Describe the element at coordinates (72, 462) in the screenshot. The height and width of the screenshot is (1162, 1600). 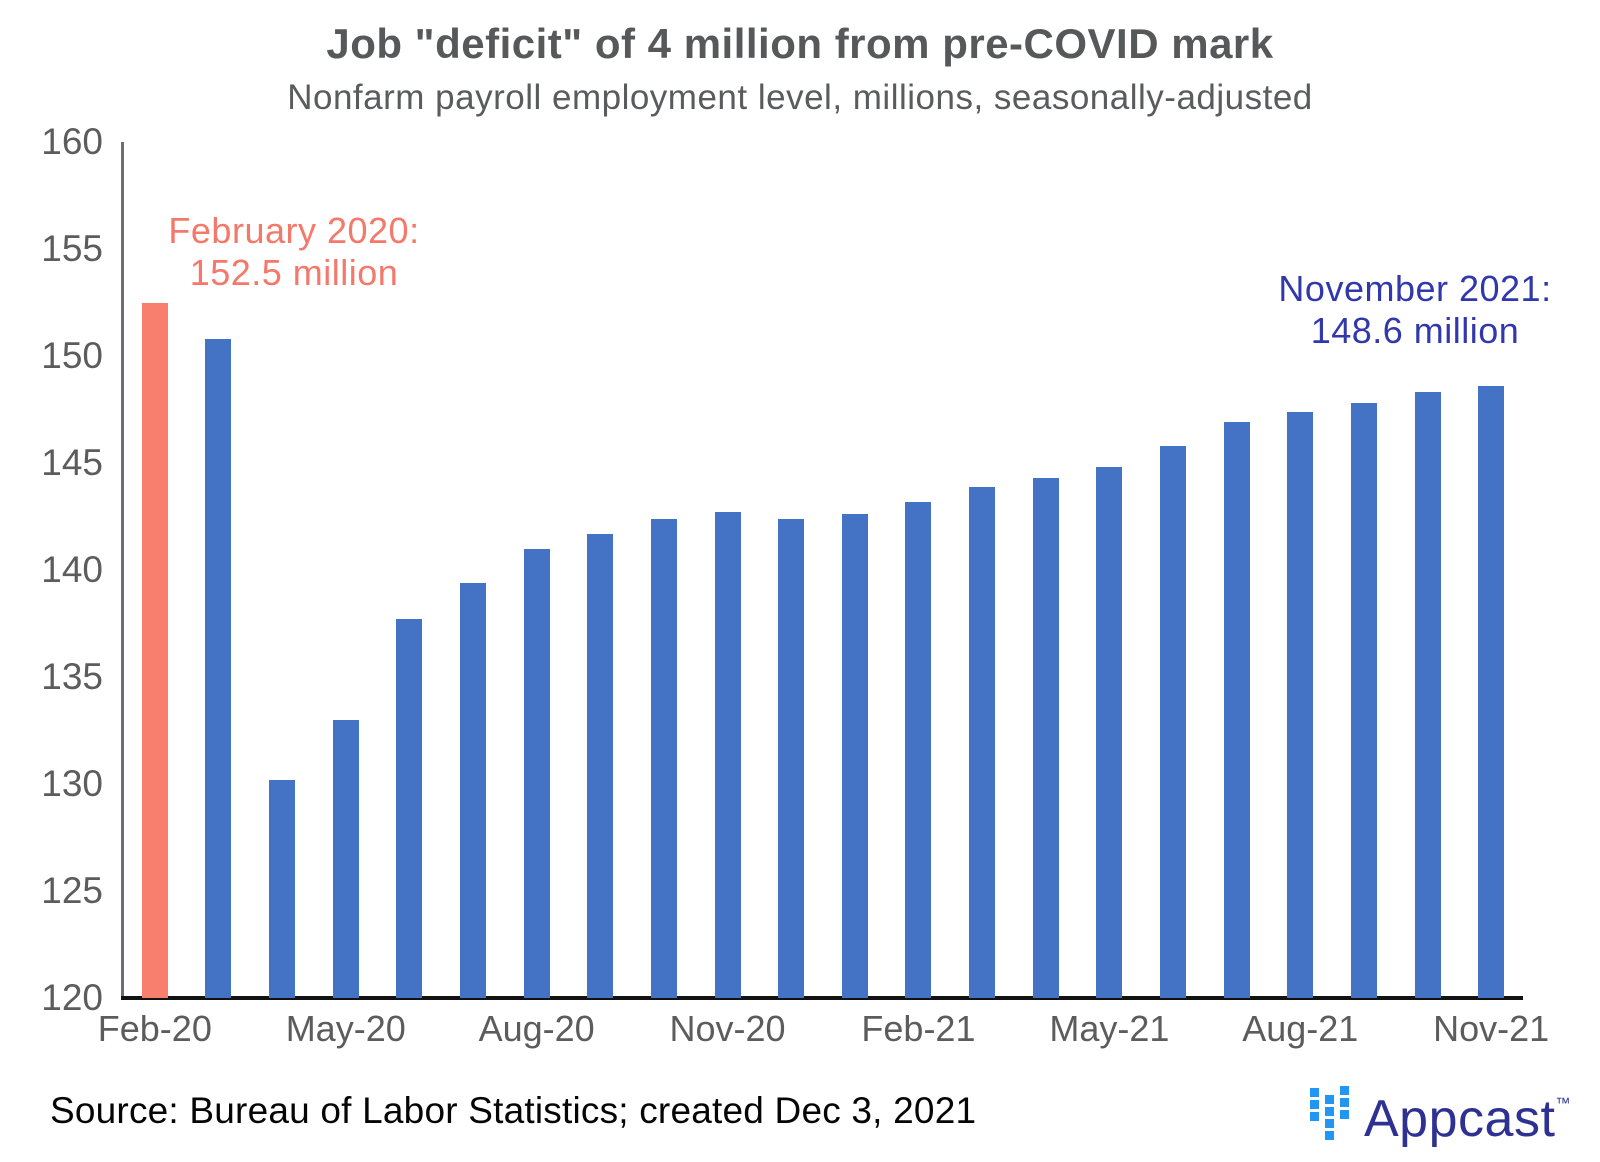
I see `y-axis-tick-label-145: 145` at that location.